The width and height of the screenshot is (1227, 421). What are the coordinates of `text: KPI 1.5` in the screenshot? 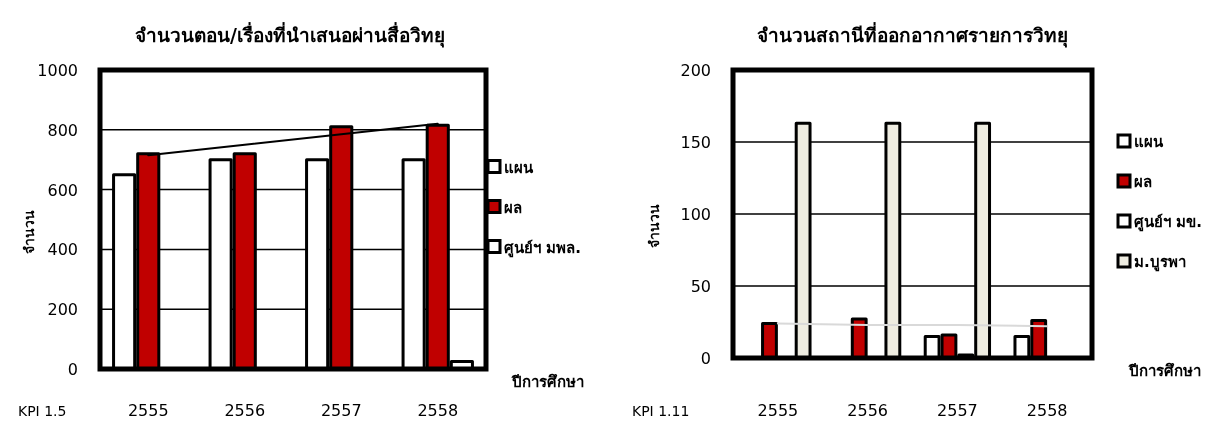 It's located at (42, 411).